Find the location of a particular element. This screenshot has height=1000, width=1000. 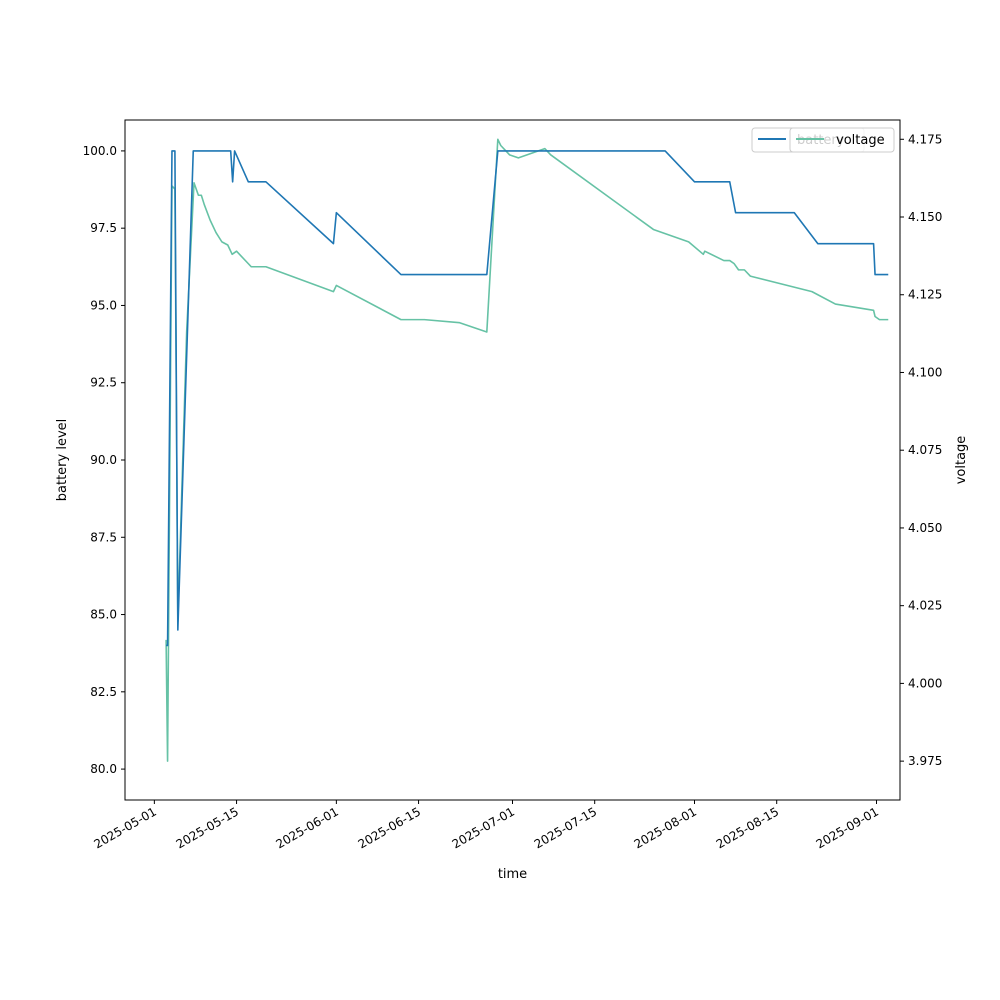

y2-tick-label: 4.000 is located at coordinates (925, 683).